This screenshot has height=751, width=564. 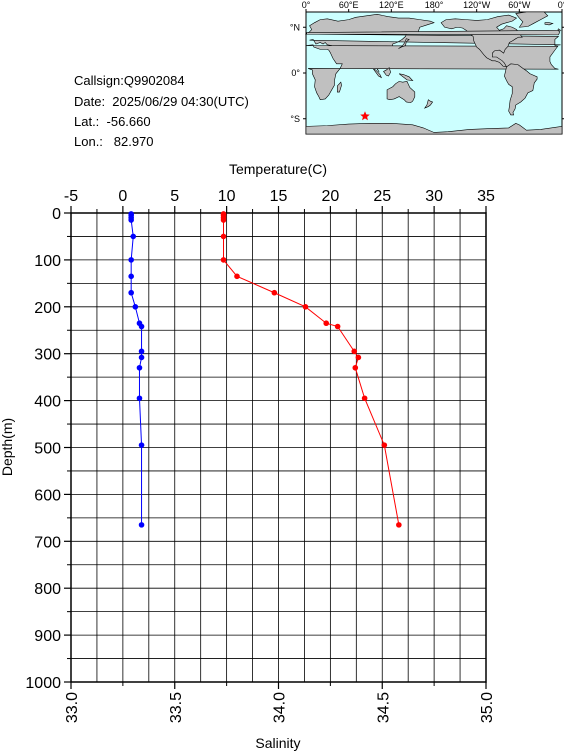 I want to click on temperature-tick-label: 15, so click(x=279, y=196).